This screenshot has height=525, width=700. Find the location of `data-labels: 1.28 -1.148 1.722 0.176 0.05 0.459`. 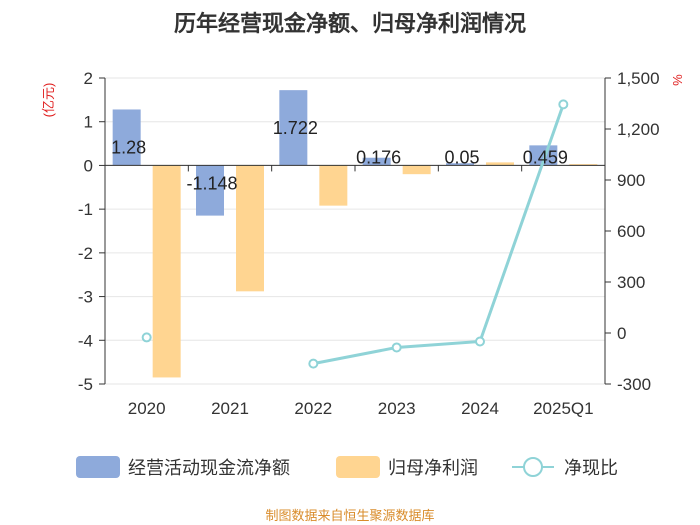

data-labels: 1.28 -1.148 1.722 0.176 0.05 0.459 is located at coordinates (339, 155).